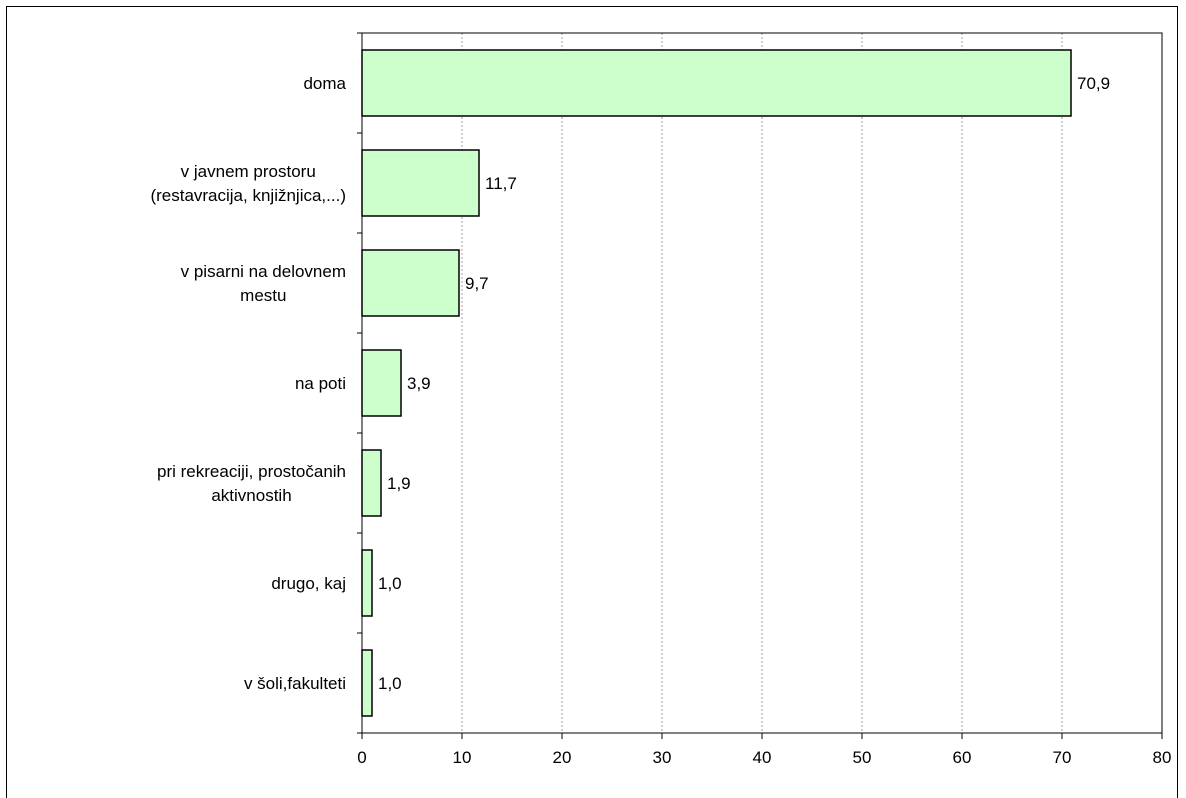 The image size is (1186, 798). Describe the element at coordinates (1162, 757) in the screenshot. I see `x-tick-label: 80` at that location.